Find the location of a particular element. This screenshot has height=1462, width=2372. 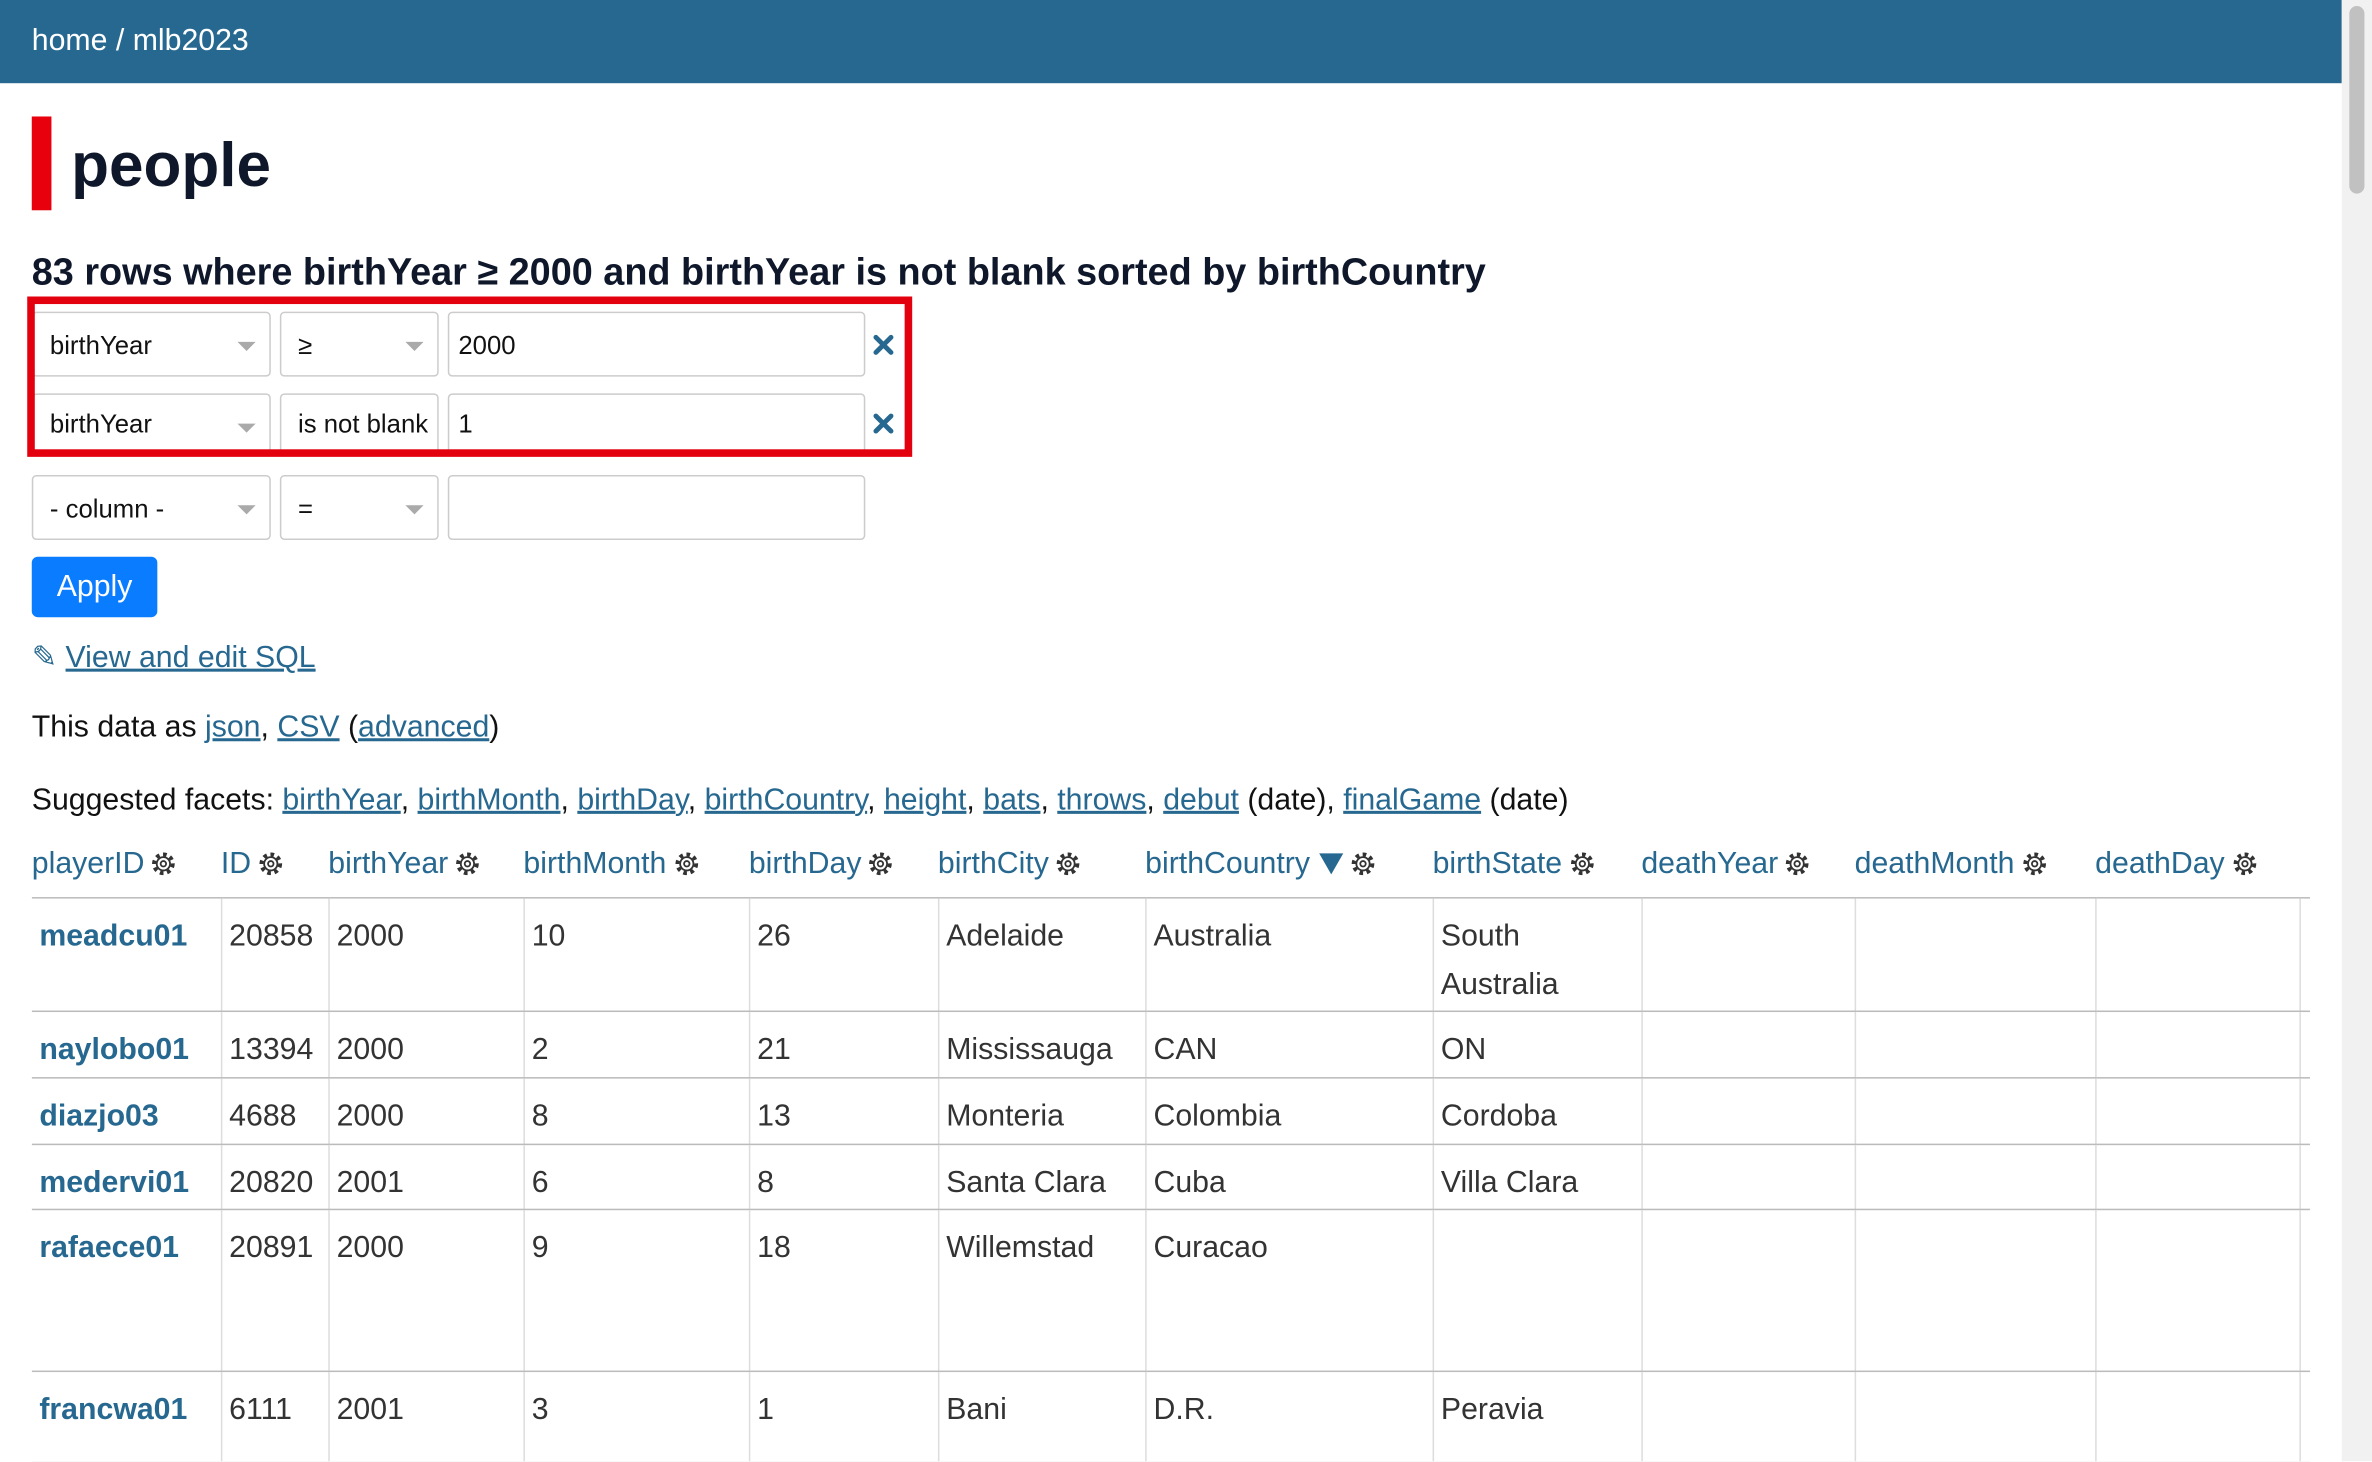

column-header-link: birthDay is located at coordinates (805, 864).